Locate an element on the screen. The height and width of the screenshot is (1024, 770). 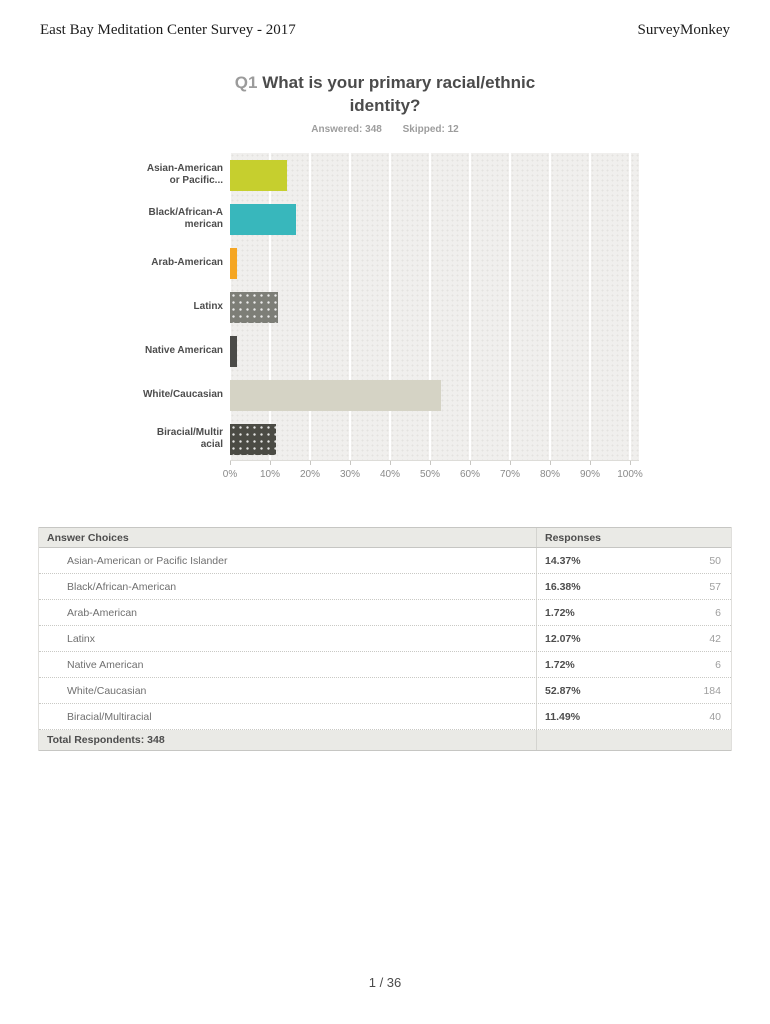
table-row: Native American 1.72% 6 is located at coordinates (385, 665).